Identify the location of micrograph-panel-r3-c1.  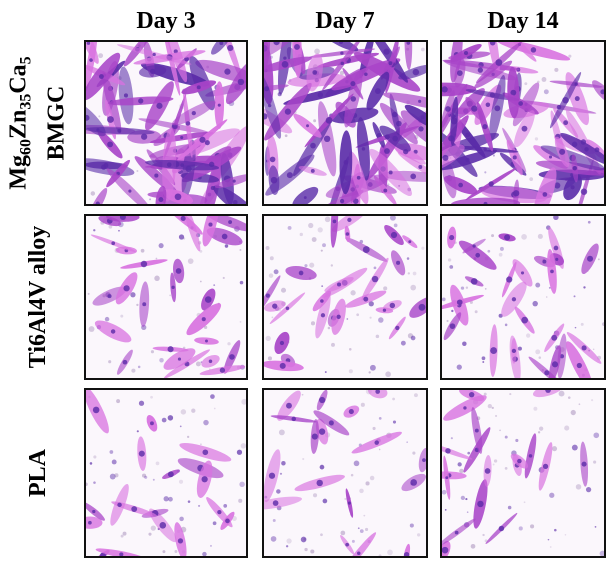
(166, 473).